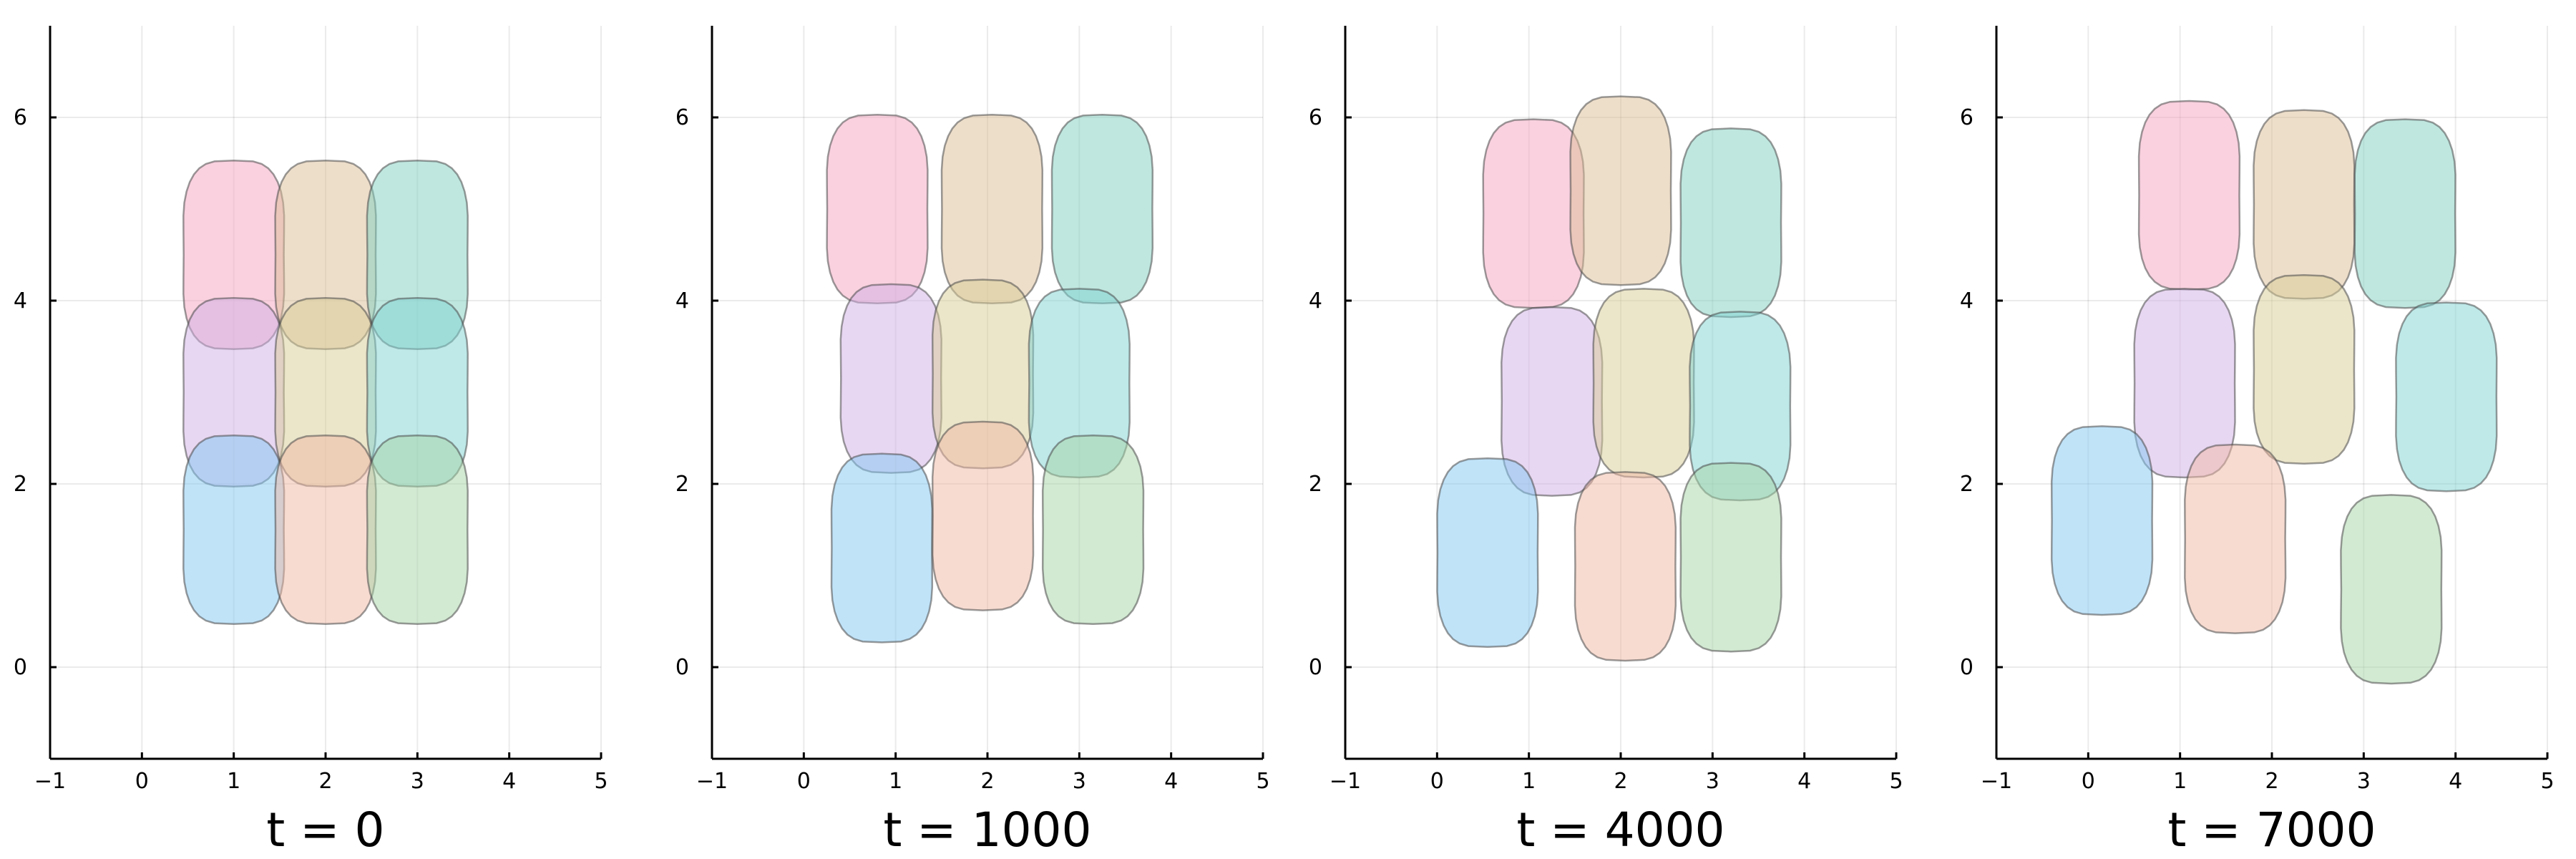 The height and width of the screenshot is (859, 2576). What do you see at coordinates (987, 830) in the screenshot?
I see `panel-title: t = 1000` at bounding box center [987, 830].